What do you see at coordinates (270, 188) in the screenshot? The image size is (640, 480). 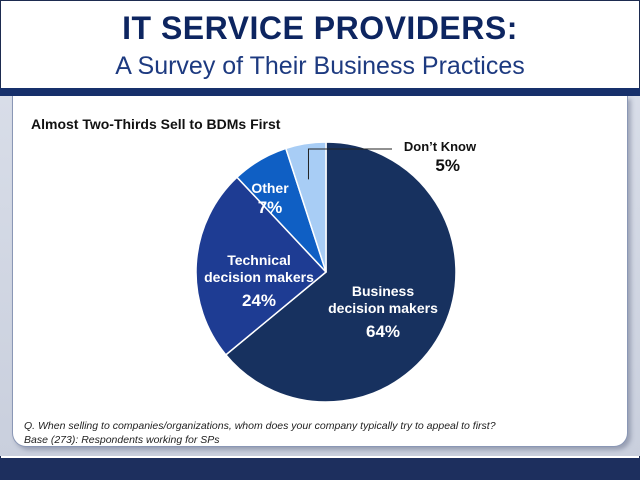 I see `slice-label-other-line1: Other` at bounding box center [270, 188].